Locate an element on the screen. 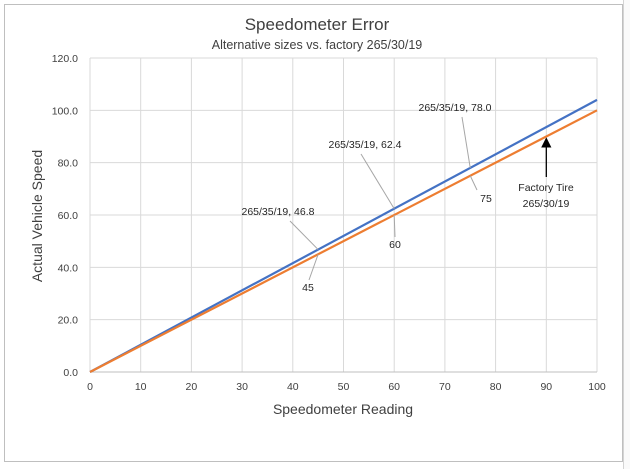 This screenshot has height=469, width=630. chart-title: Speedometer Error is located at coordinates (317, 24).